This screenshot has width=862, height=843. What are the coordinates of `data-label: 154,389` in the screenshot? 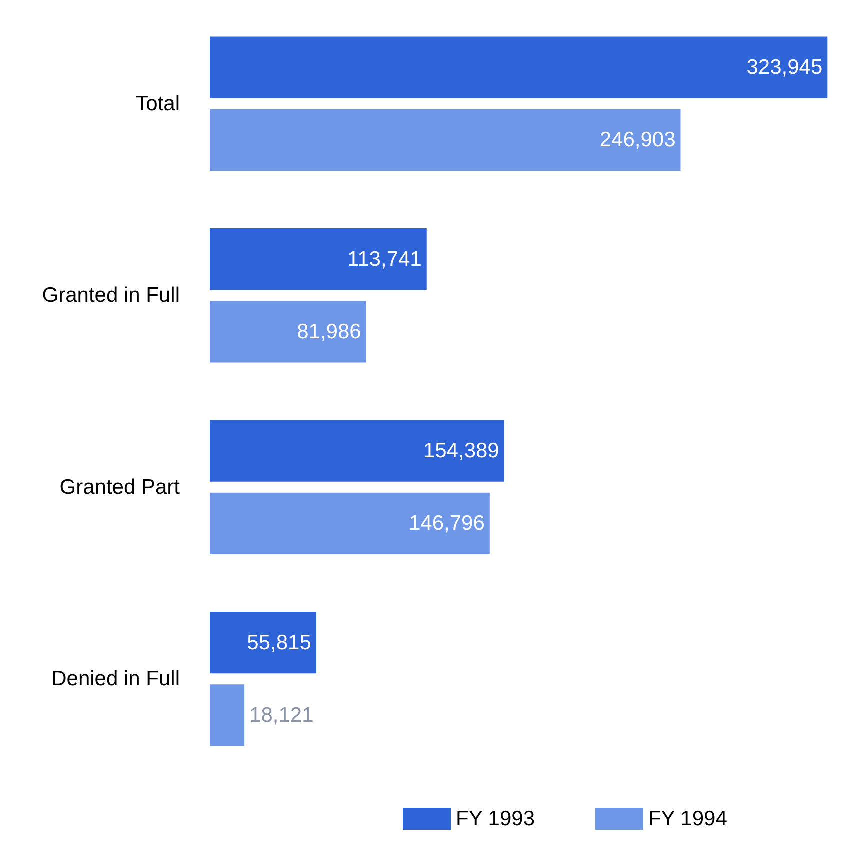 It's located at (461, 451).